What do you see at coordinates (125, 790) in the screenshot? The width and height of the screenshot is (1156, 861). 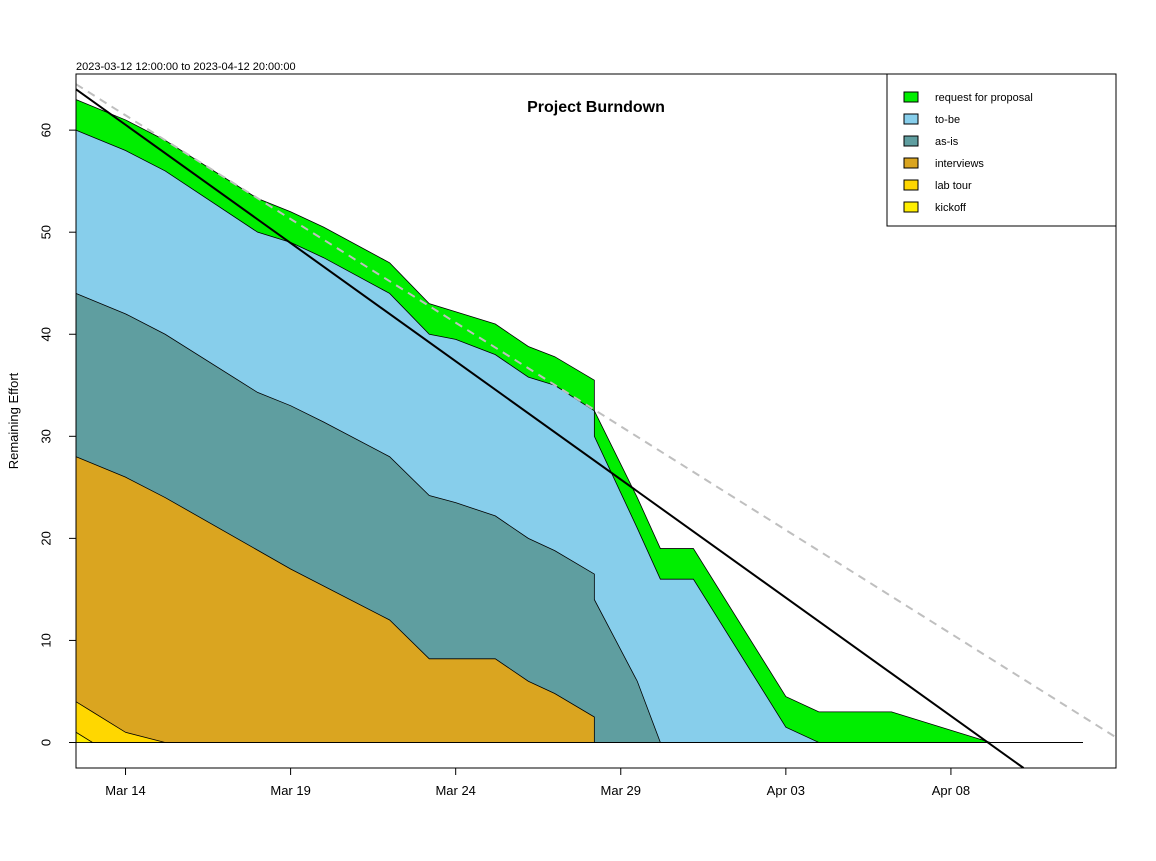 I see `x-tick-label: Mar 14` at bounding box center [125, 790].